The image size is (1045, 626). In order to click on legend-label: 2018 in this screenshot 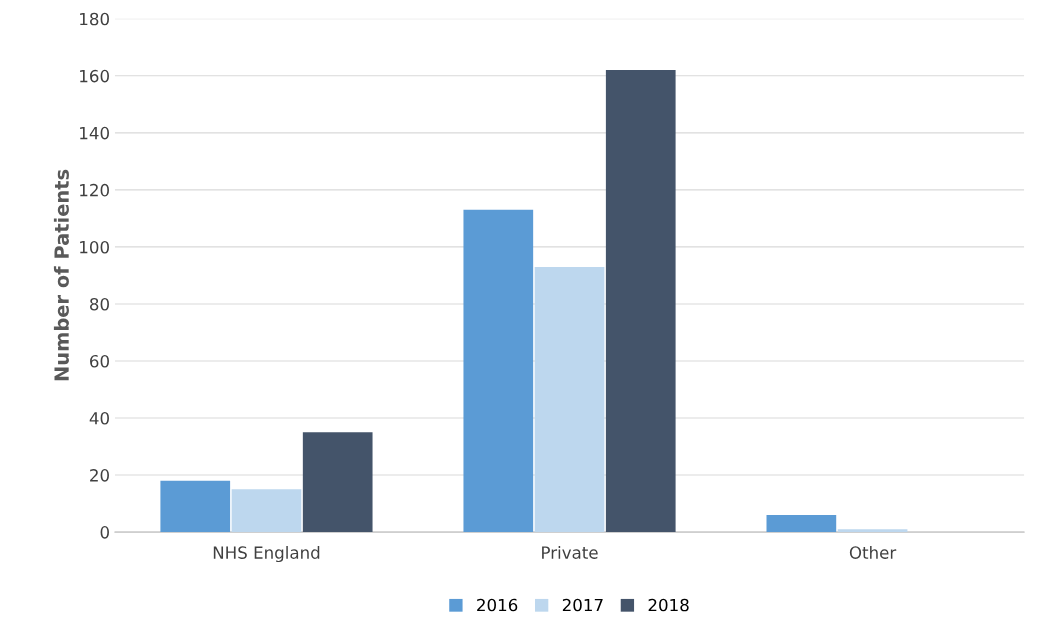, I will do `click(668, 605)`.